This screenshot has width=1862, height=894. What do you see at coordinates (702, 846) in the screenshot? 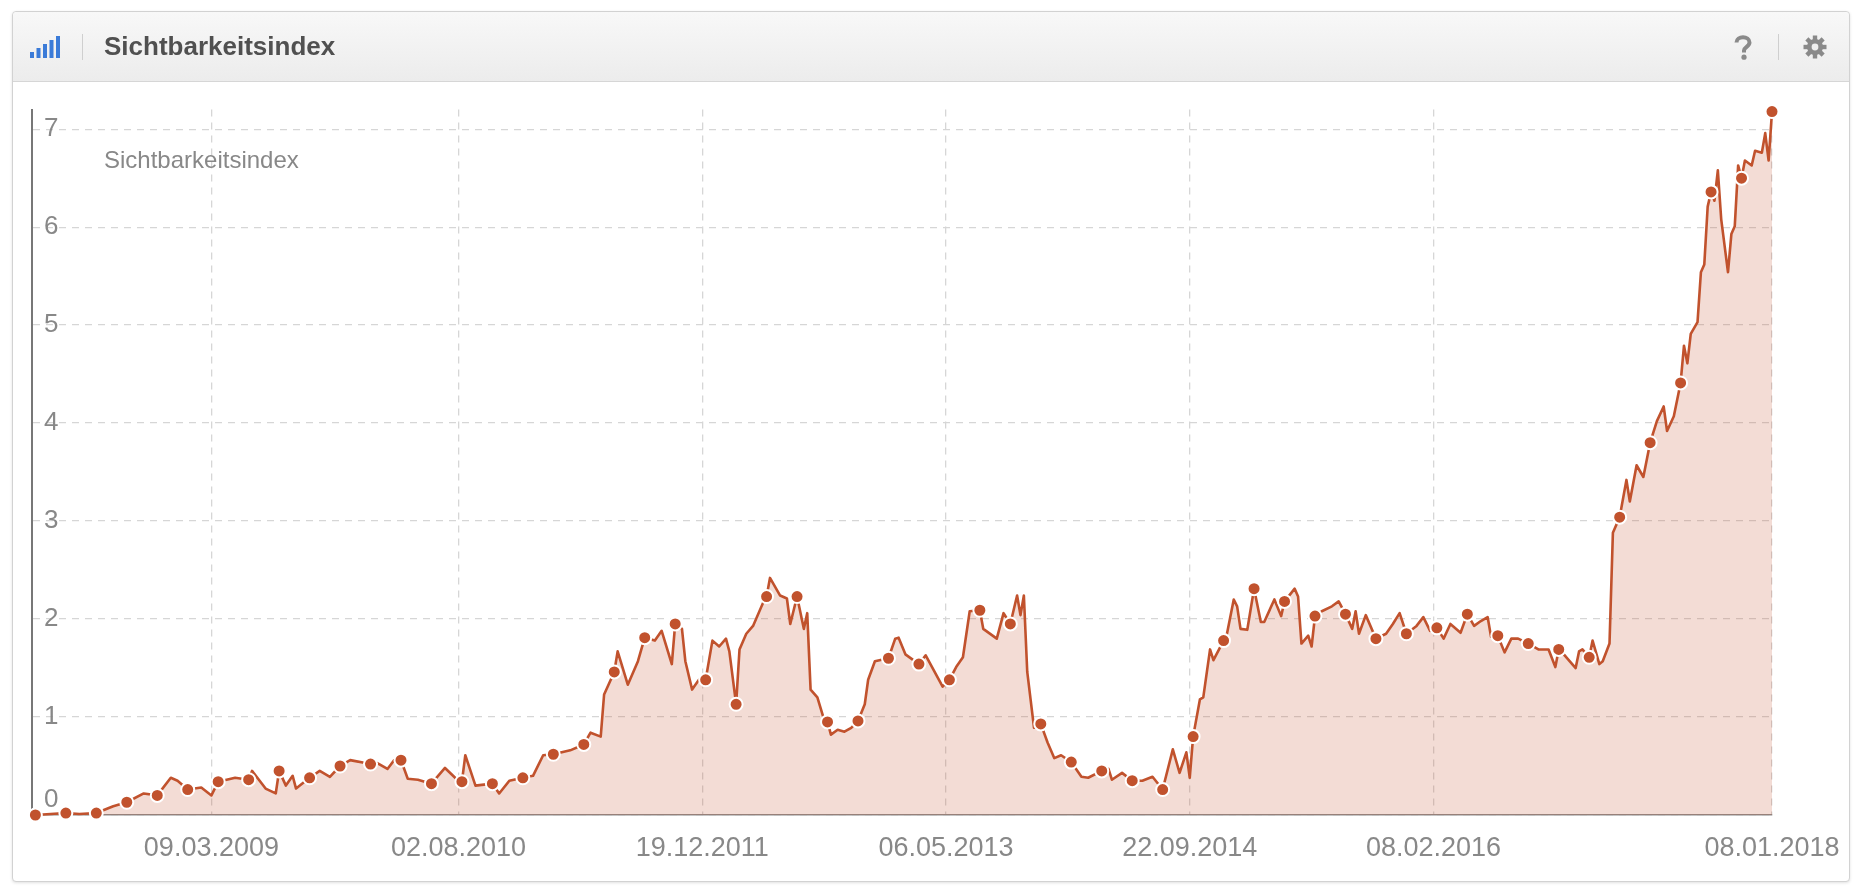
I see `x-tick-label: 19.12.2011` at bounding box center [702, 846].